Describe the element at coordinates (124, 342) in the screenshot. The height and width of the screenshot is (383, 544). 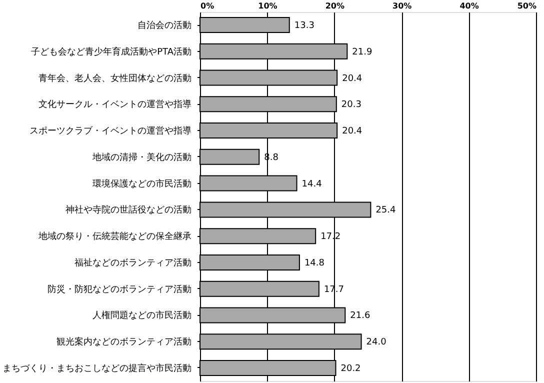
I see `y-tick-label: 観光案内などのボランティア活動` at that location.